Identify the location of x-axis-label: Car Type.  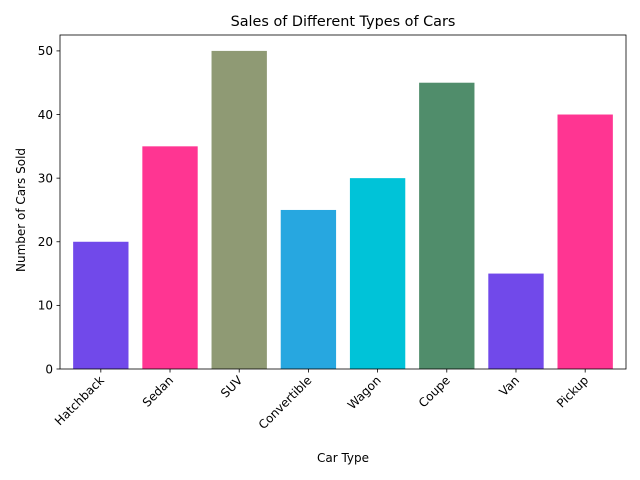
(343, 458).